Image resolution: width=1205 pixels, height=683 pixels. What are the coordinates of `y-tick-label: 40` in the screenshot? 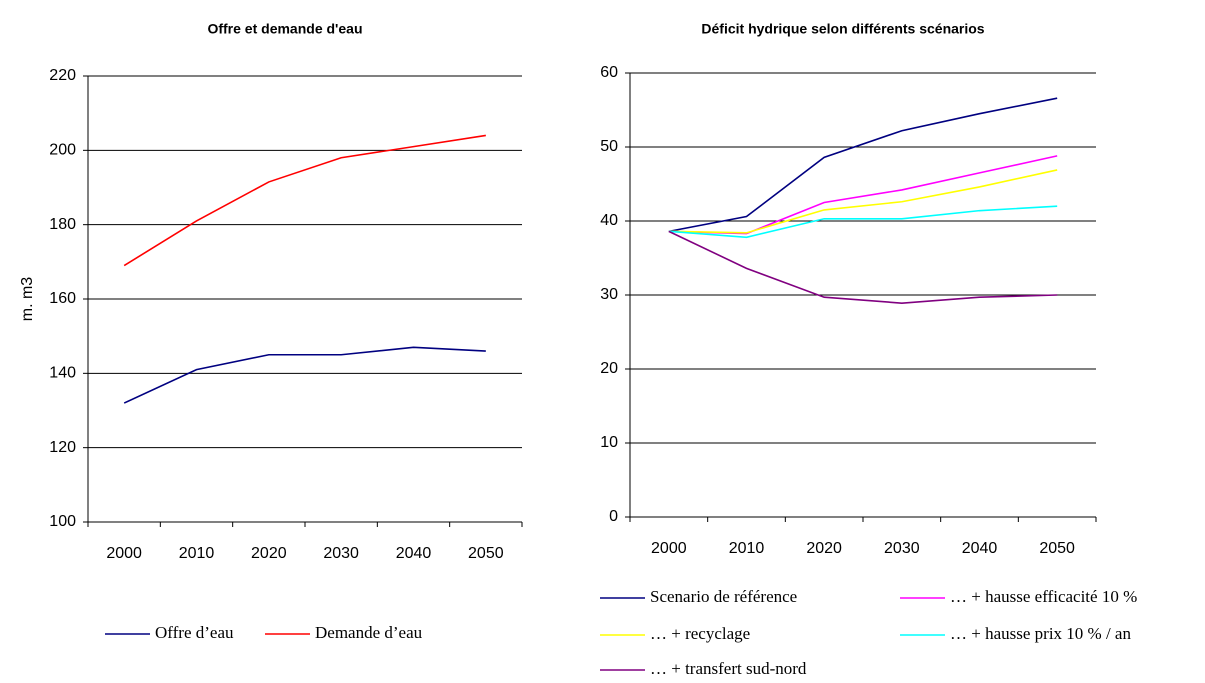 It's located at (609, 220).